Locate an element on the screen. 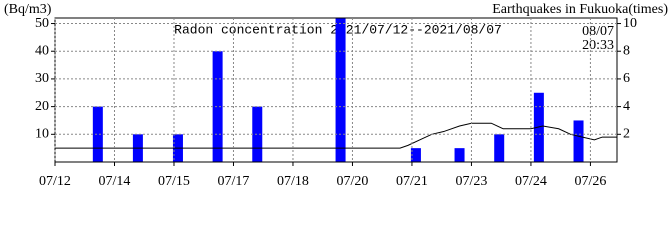 The image size is (672, 240). y-tick-label: 10 is located at coordinates (42, 134).